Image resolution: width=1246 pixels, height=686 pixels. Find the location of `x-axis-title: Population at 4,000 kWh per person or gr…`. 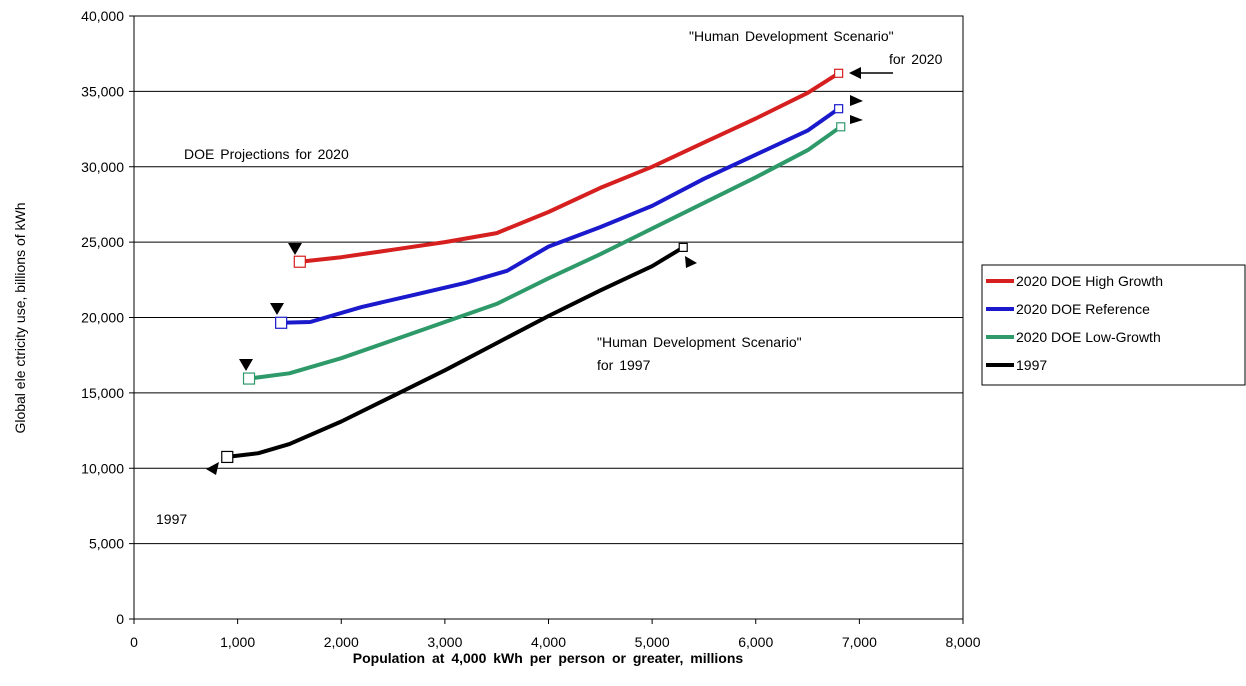

x-axis-title: Population at 4,000 kWh per person or gr… is located at coordinates (548, 658).